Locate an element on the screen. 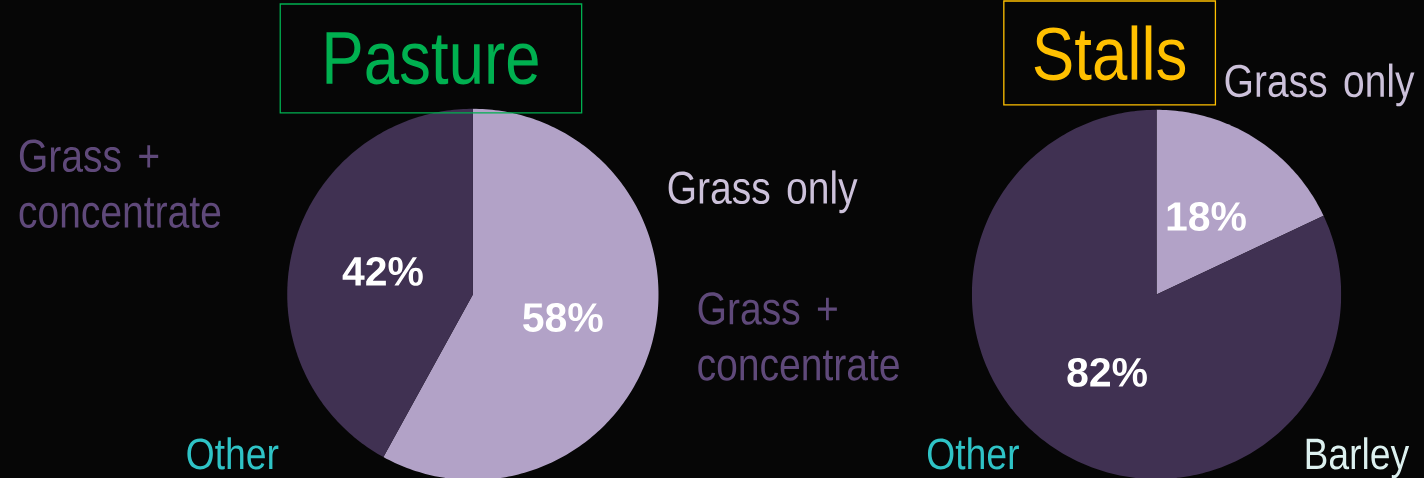  data-label: 42% is located at coordinates (382, 271).